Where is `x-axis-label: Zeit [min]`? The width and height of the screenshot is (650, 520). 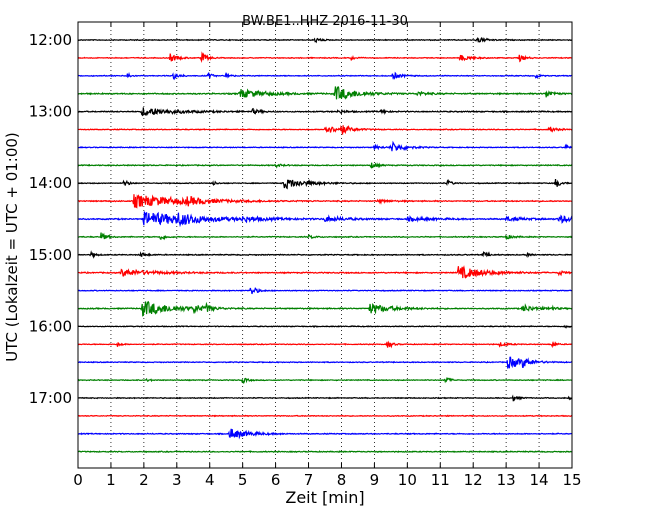 x-axis-label: Zeit [min] is located at coordinates (324, 497).